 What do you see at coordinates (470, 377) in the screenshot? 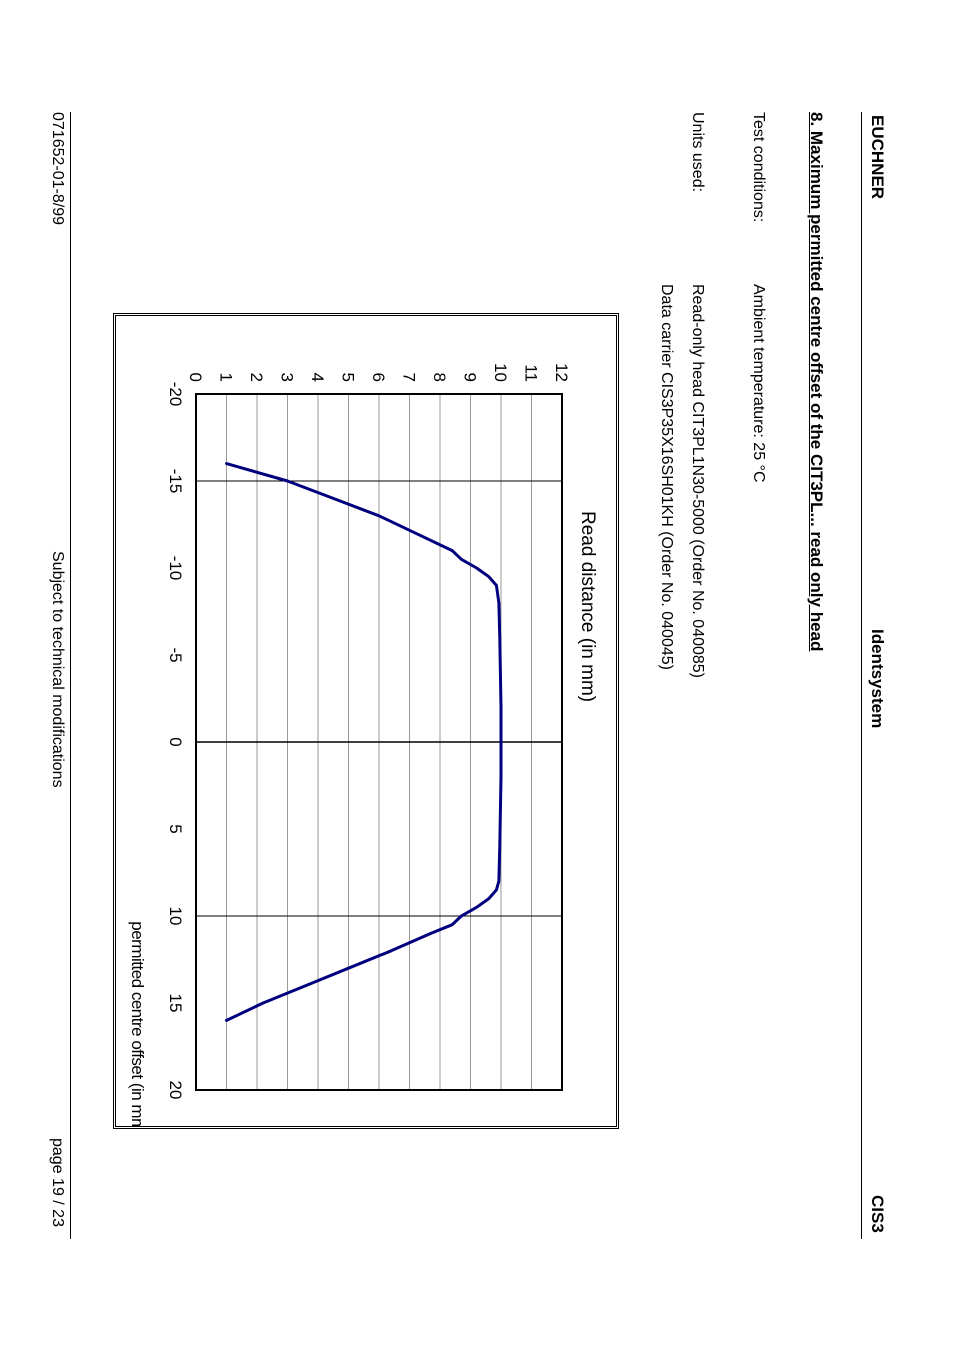
I see `y-tick-label: 9` at bounding box center [470, 377].